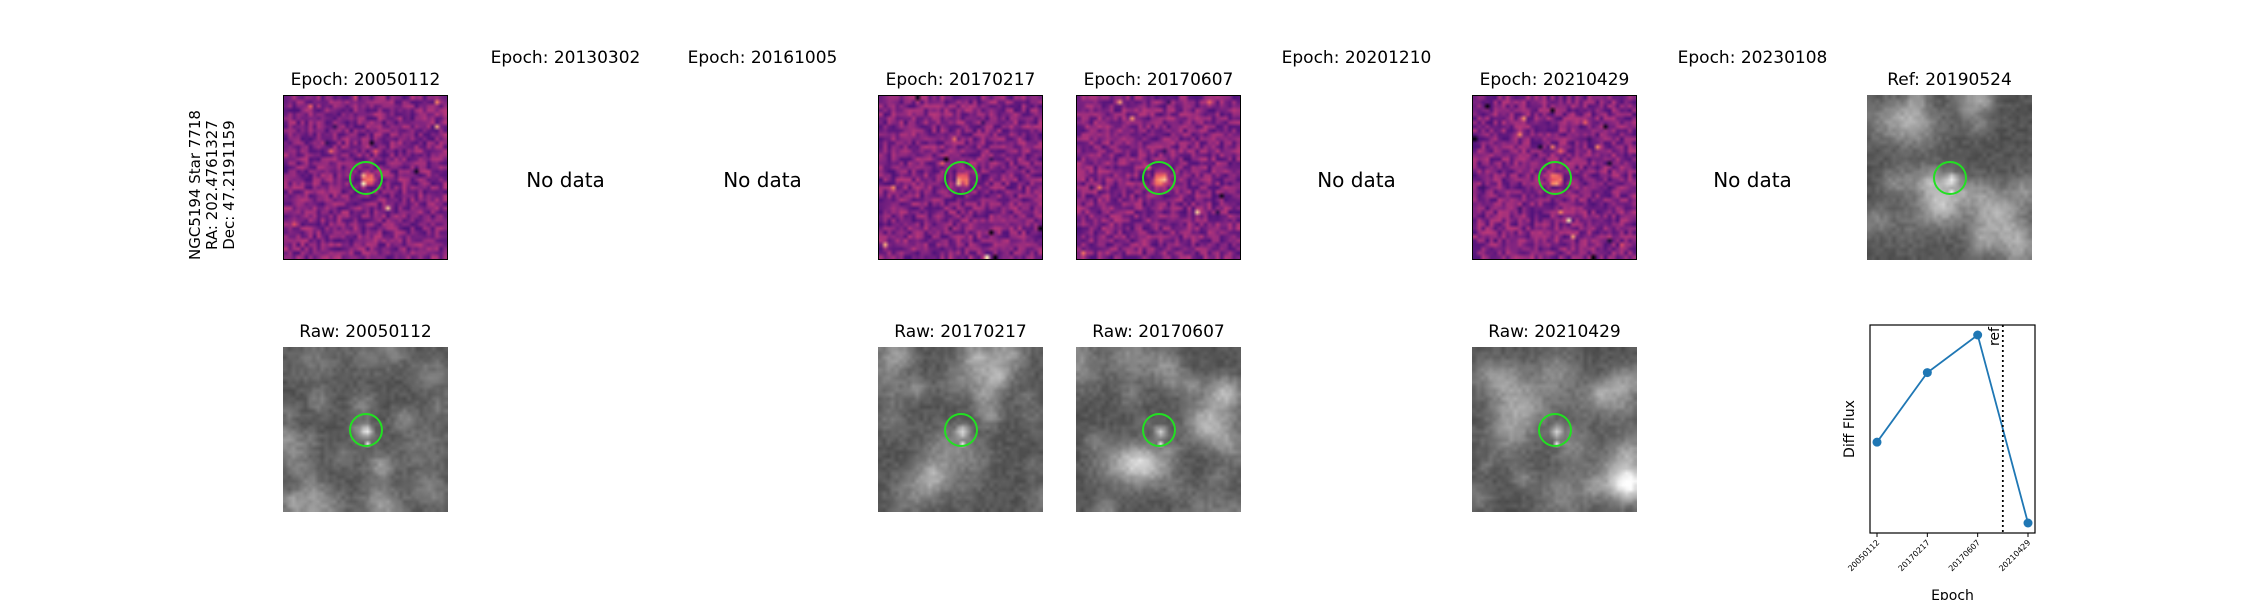 This screenshot has height=600, width=2250. Describe the element at coordinates (1964, 555) in the screenshot. I see `x-tick-label: 20170607` at that location.